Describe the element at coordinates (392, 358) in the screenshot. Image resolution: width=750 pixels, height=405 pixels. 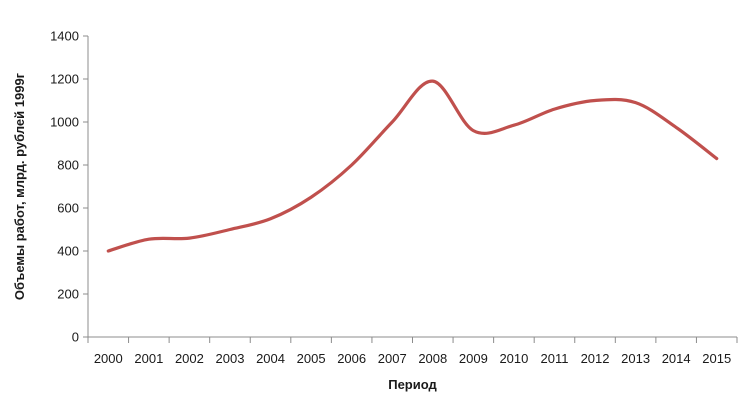
I see `x-tick-label: 2007` at that location.